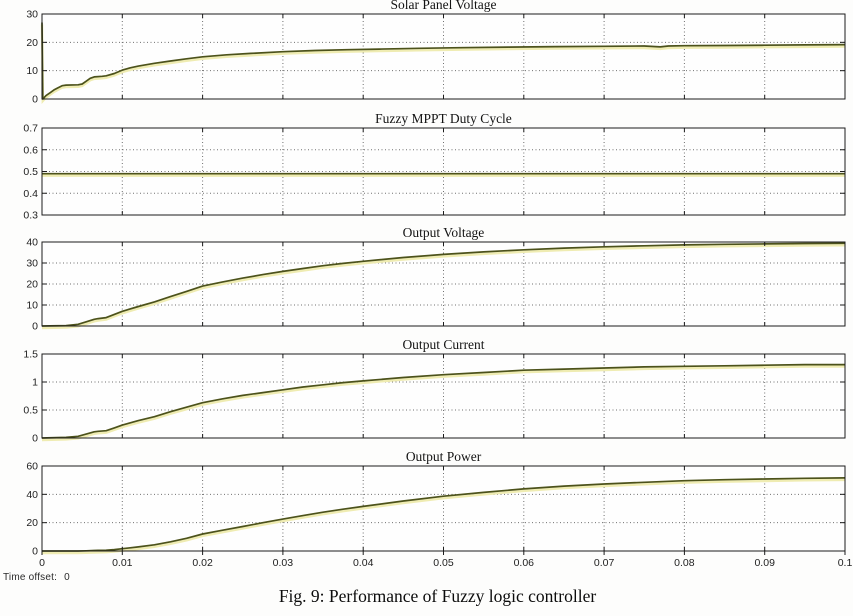 This screenshot has height=616, width=853. Describe the element at coordinates (30, 355) in the screenshot. I see `y-tick-label: 1.5` at that location.